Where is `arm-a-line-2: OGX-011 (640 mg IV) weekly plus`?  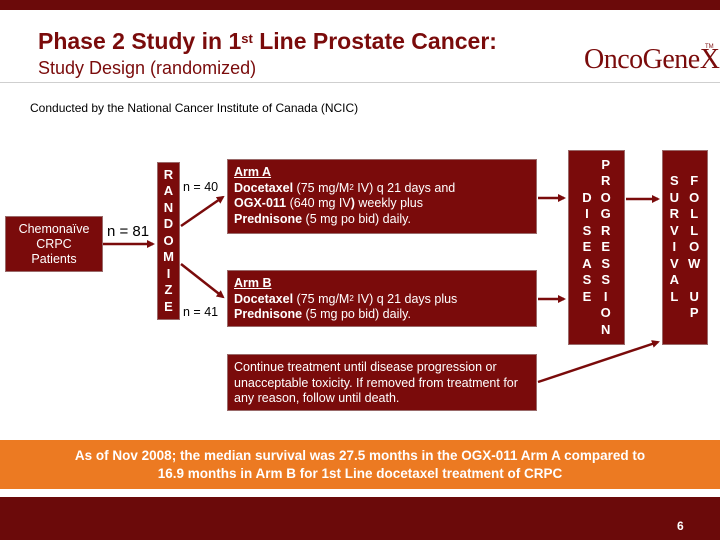
arm-a-line-2: OGX-011 (640 mg IV) weekly plus is located at coordinates (329, 203).